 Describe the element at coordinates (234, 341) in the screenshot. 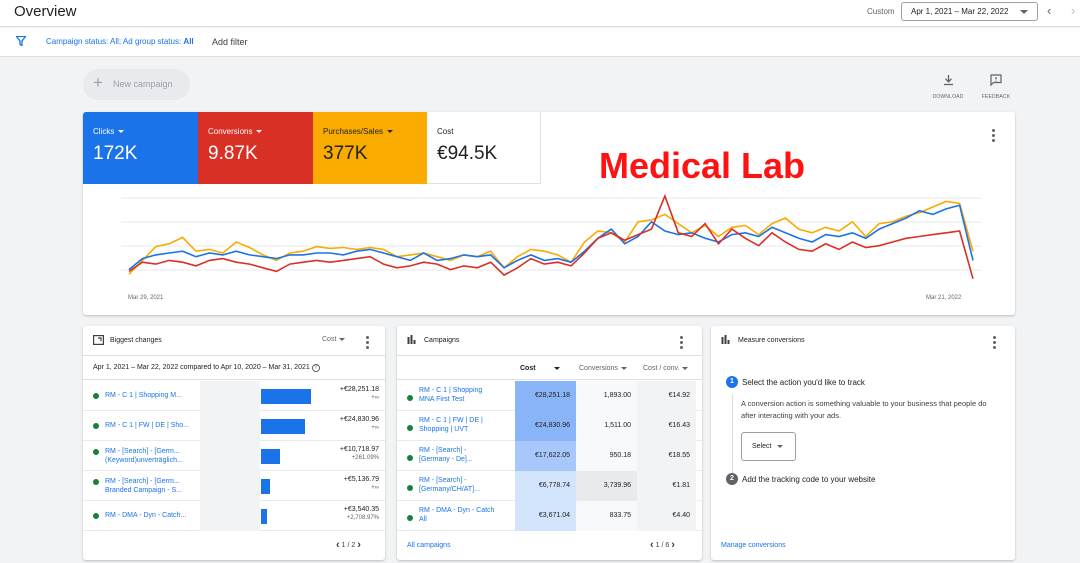

I see `card-header: Biggest changes Cost` at that location.